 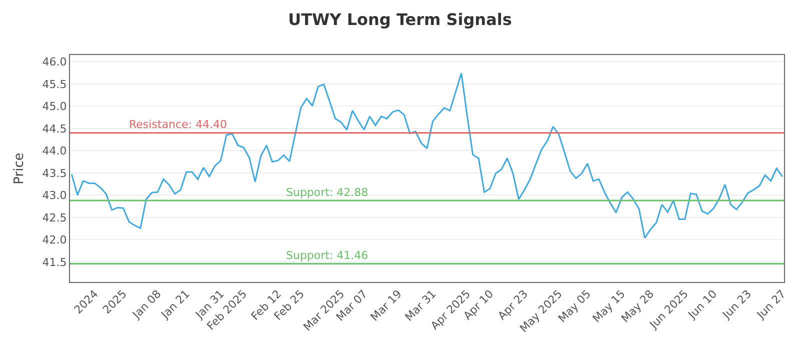 What do you see at coordinates (20, 168) in the screenshot?
I see `y-axis-title: Price` at bounding box center [20, 168].